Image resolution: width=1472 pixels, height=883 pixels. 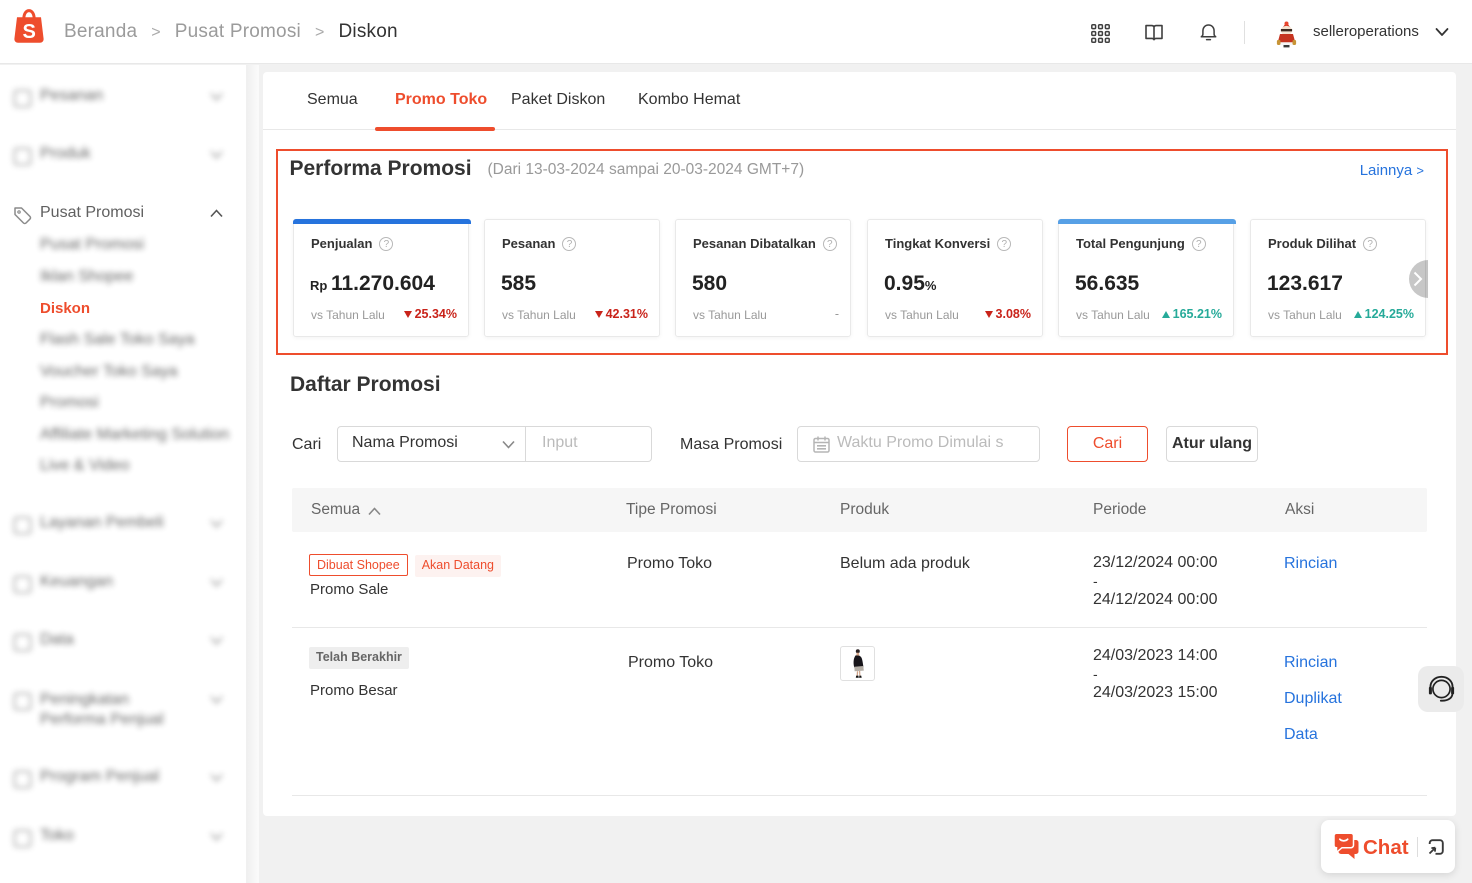 I want to click on svg-text: S, so click(x=29, y=32).